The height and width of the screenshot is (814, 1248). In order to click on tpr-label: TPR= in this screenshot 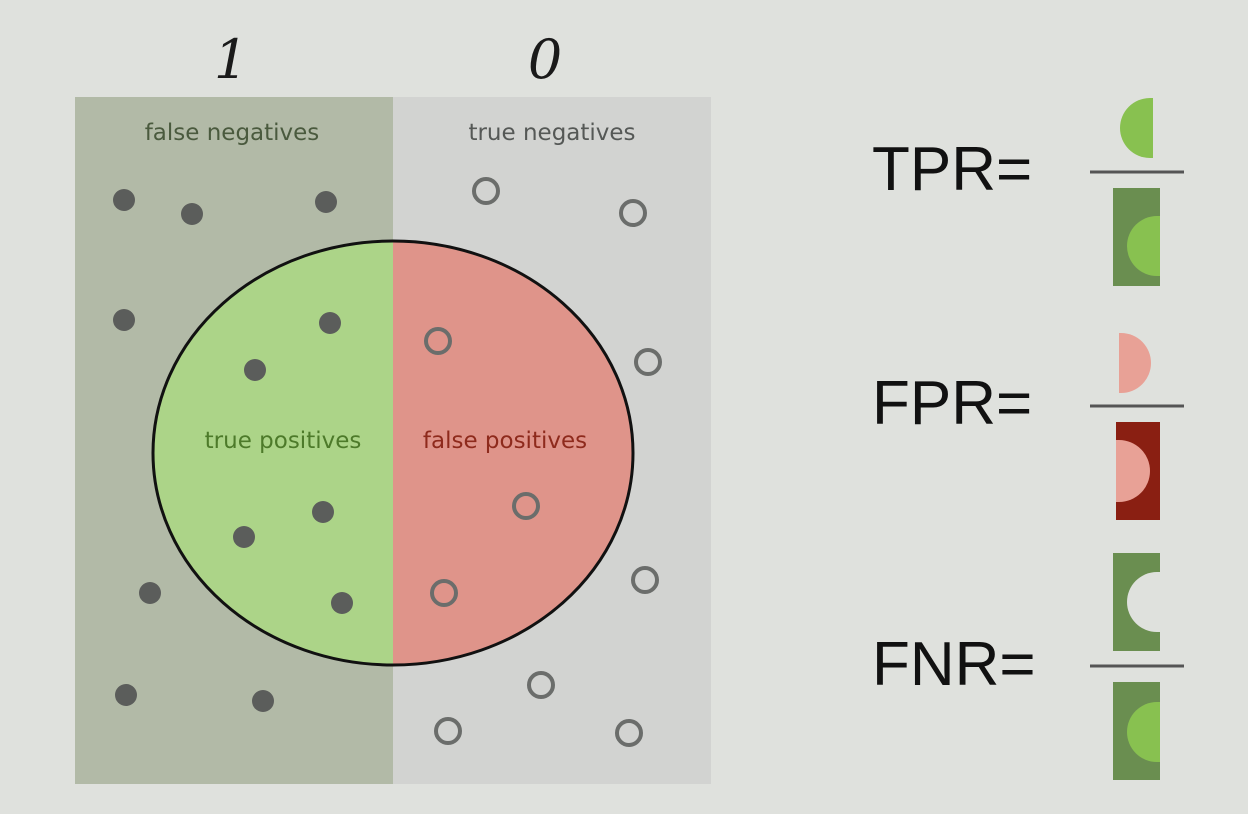, I will do `click(952, 169)`.